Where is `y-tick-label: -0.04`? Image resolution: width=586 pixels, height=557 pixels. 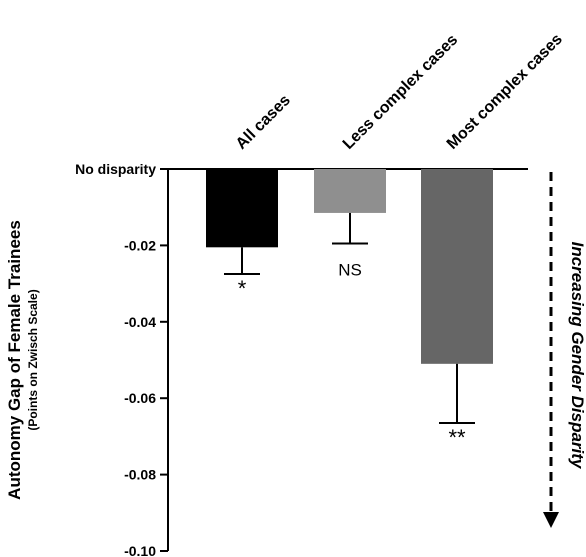 y-tick-label: -0.04 is located at coordinates (140, 322).